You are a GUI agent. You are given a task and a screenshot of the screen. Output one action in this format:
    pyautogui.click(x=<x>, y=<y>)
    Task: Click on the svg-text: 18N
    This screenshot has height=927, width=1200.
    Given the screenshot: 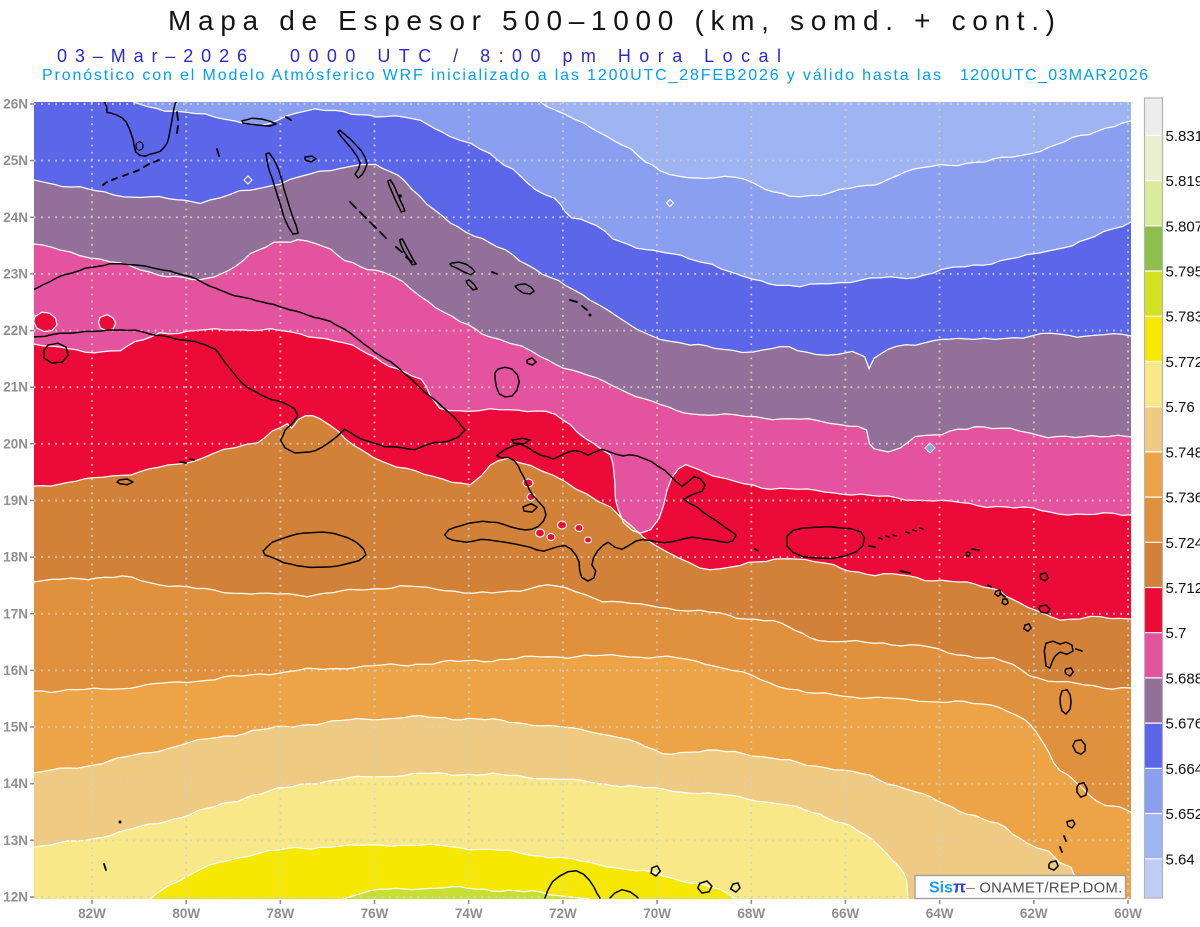 What is the action you would take?
    pyautogui.click(x=15, y=557)
    